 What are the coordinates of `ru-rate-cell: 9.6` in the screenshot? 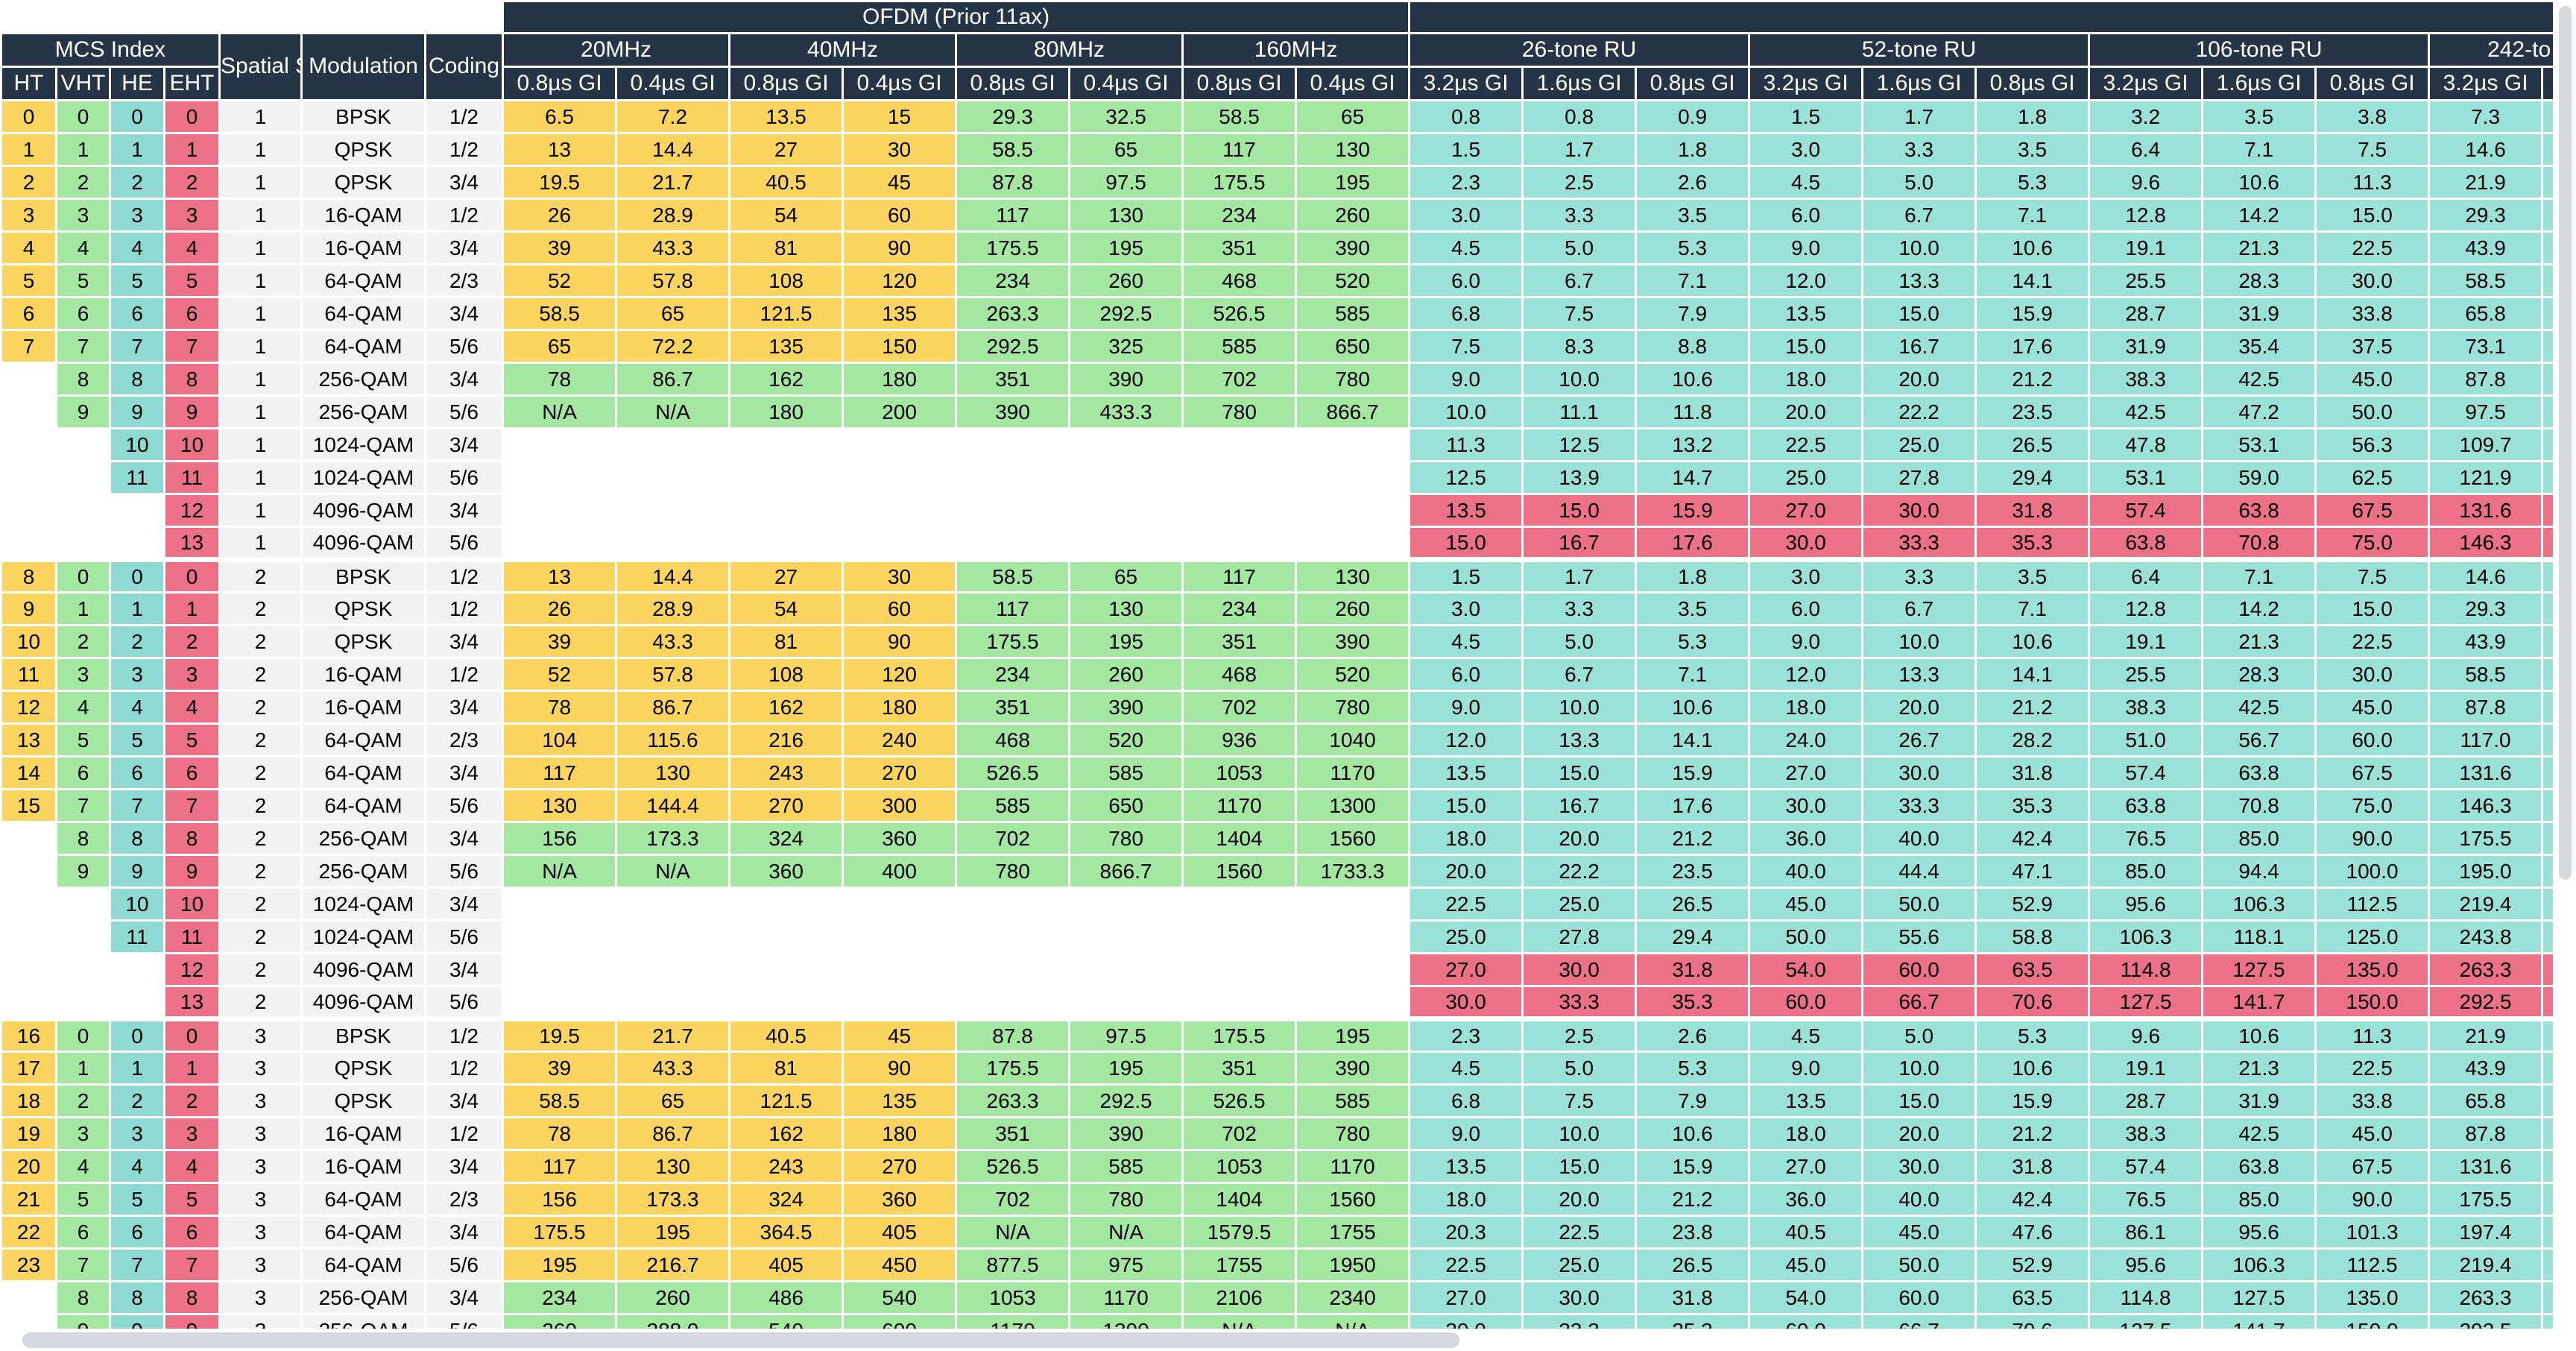 It's located at (2146, 182).